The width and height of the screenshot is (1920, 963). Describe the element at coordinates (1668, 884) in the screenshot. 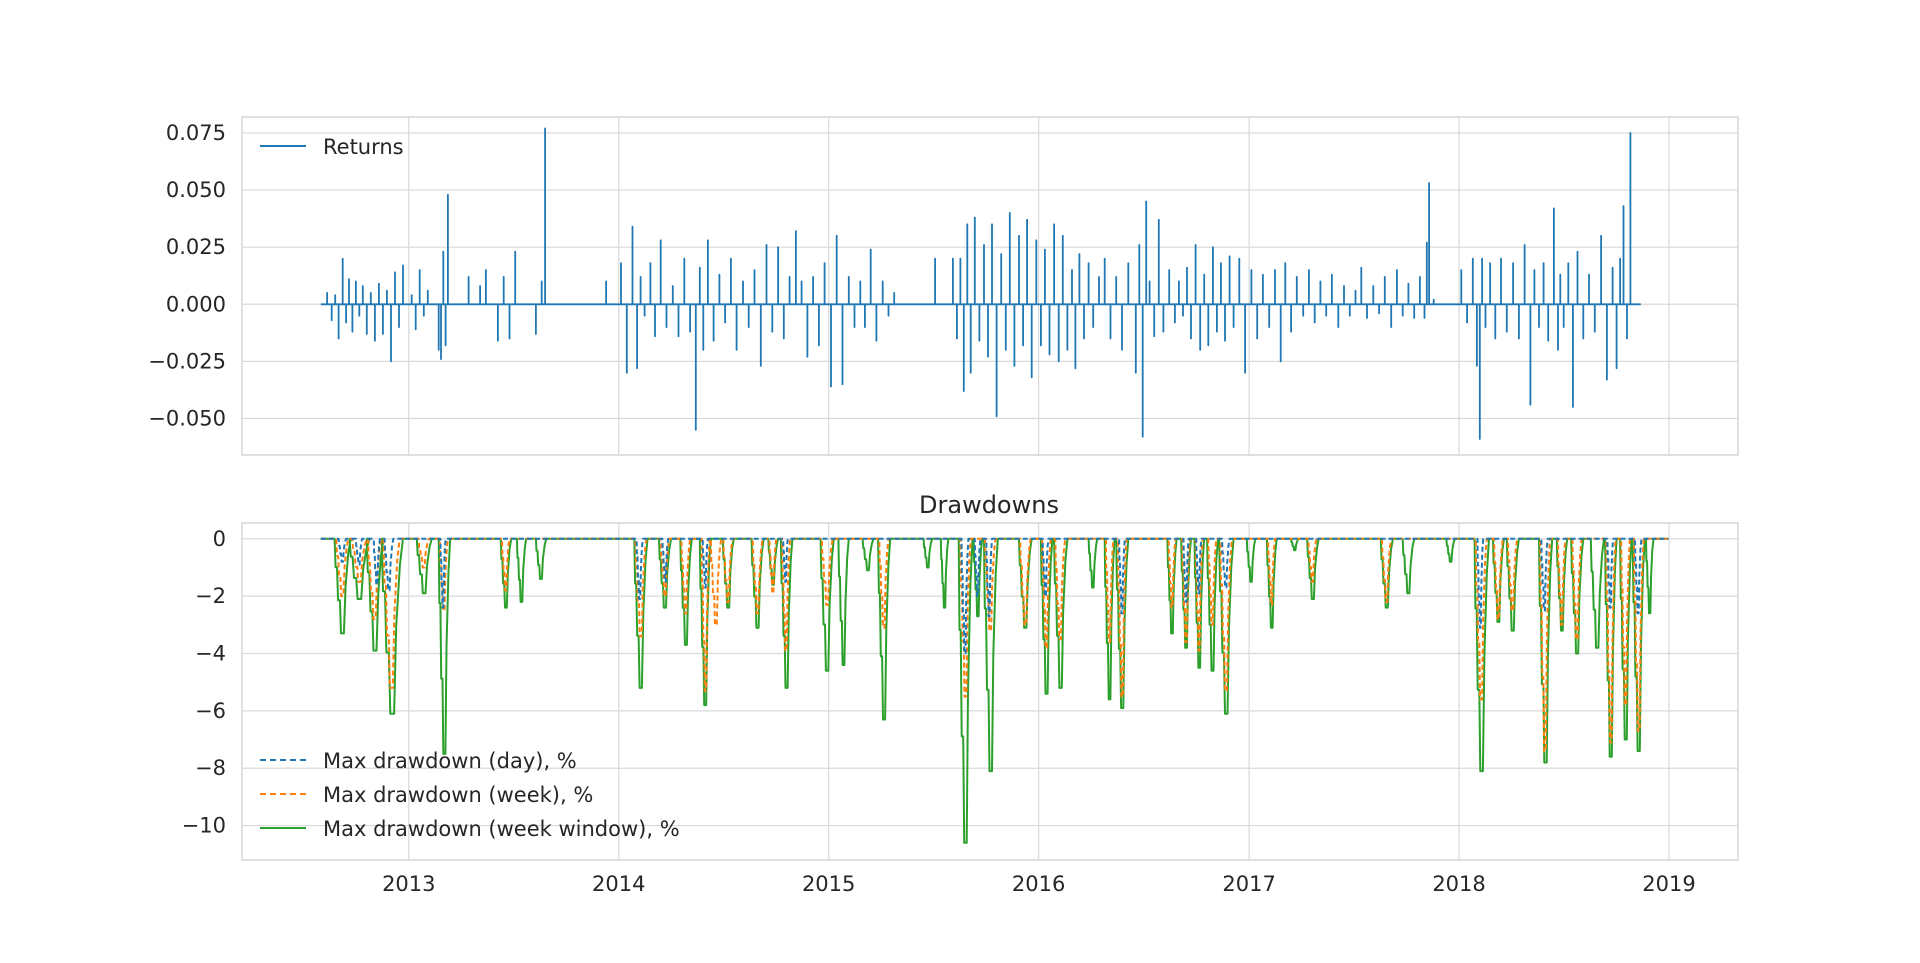

I see `x-tick-label: 2019` at that location.